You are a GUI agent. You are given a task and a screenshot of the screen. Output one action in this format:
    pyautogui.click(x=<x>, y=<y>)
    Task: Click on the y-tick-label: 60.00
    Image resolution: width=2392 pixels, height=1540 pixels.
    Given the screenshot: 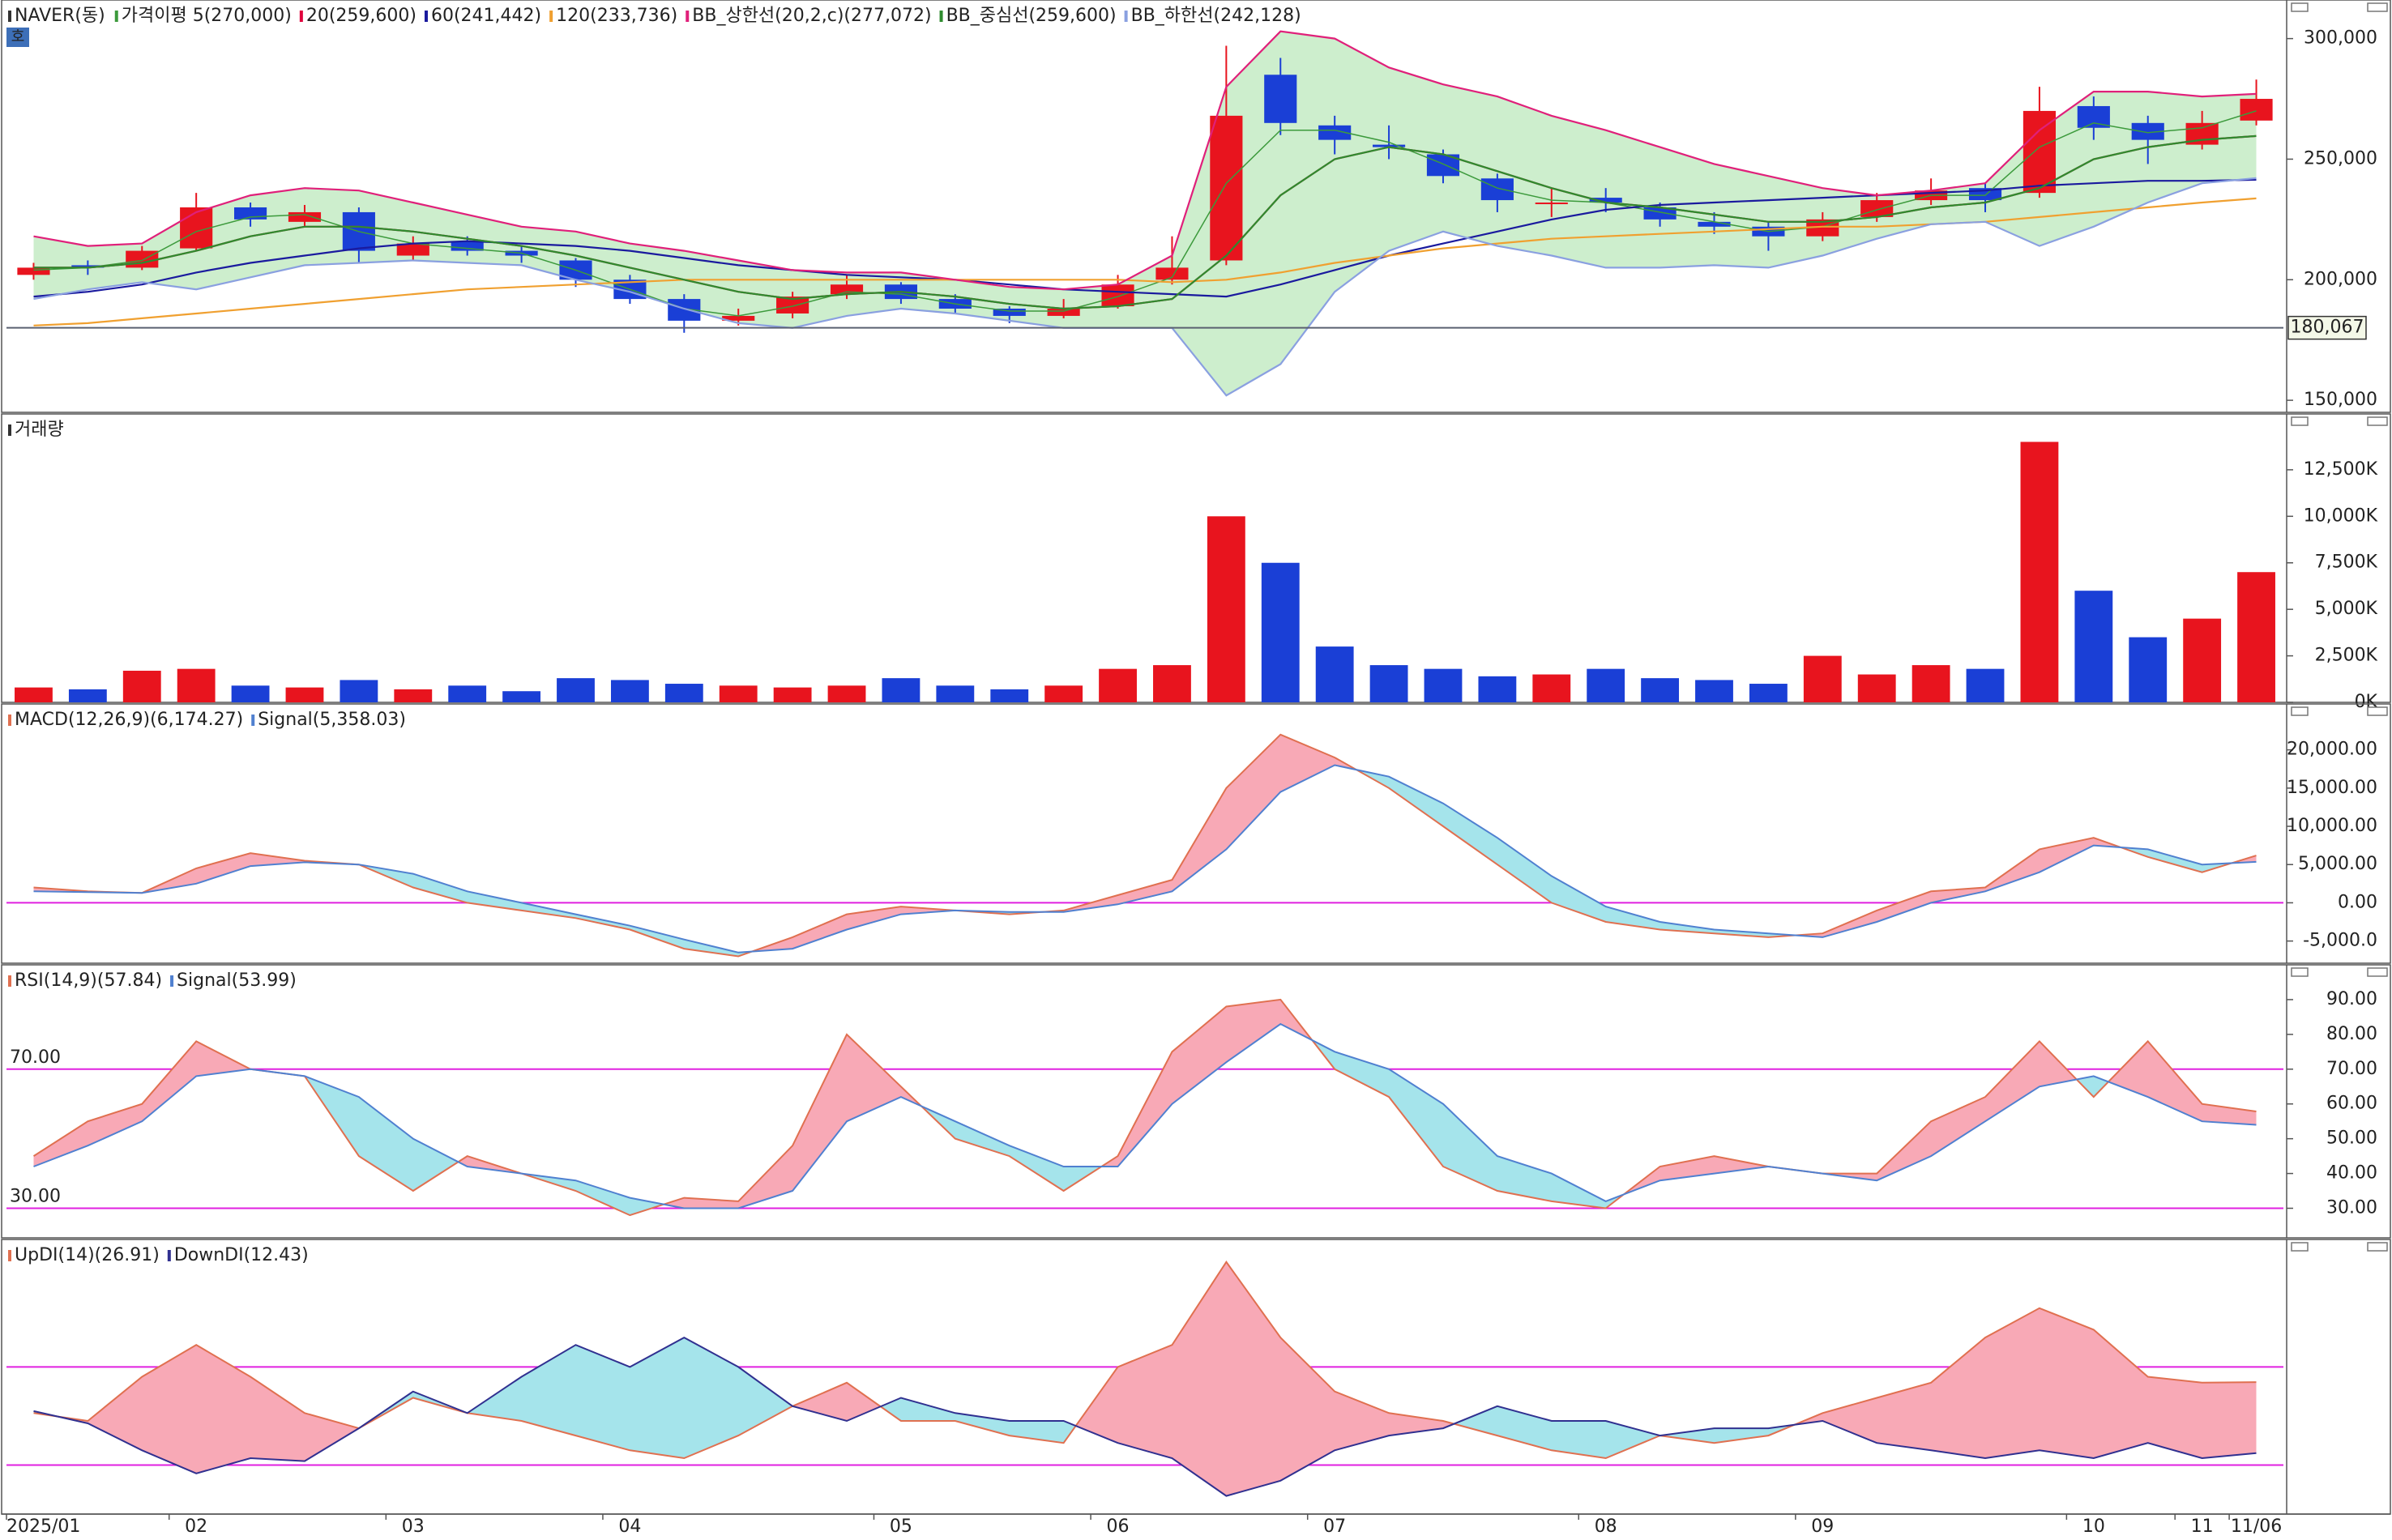 What is the action you would take?
    pyautogui.click(x=2351, y=1104)
    